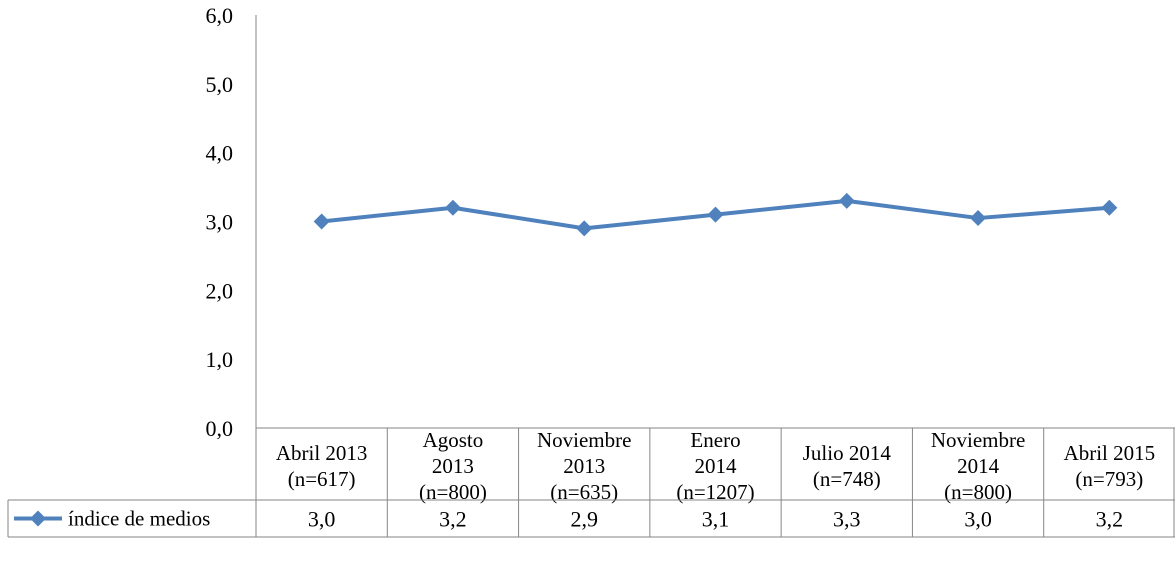 The height and width of the screenshot is (575, 1175). Describe the element at coordinates (220, 153) in the screenshot. I see `y-tick-label: 4,0` at that location.